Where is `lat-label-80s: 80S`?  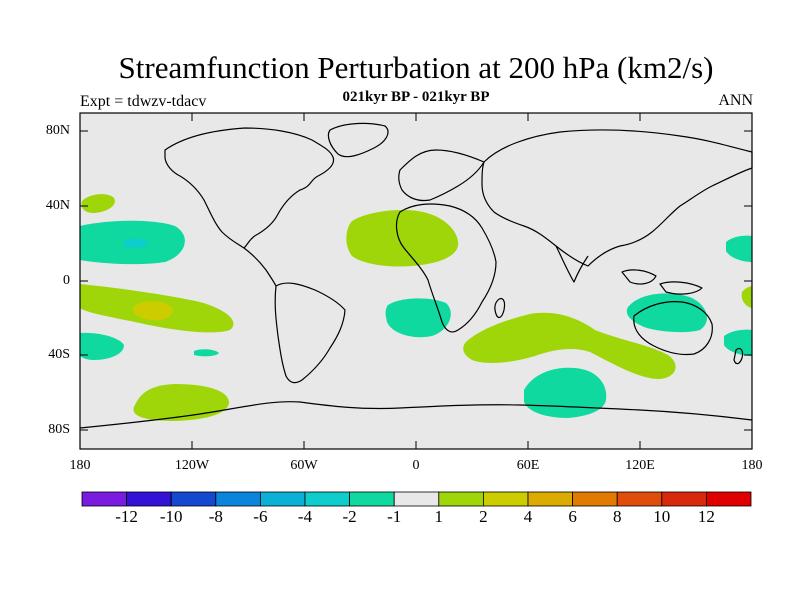
lat-label-80s: 80S is located at coordinates (59, 429).